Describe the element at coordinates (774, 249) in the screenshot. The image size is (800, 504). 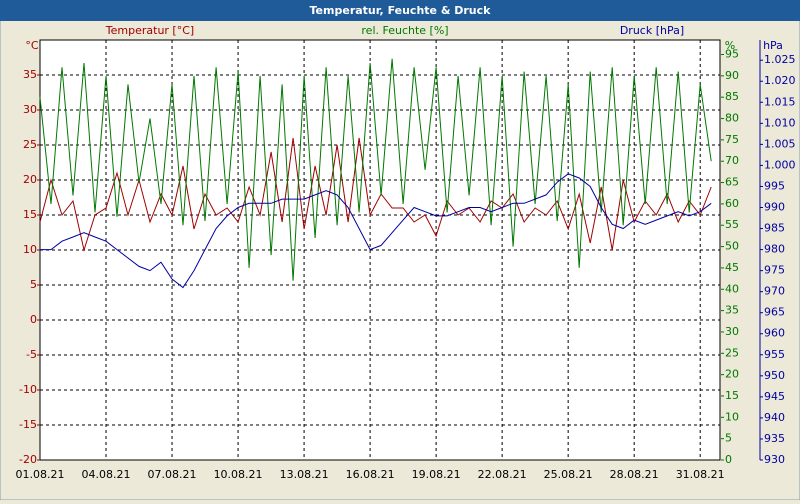
I see `y-tick-label: 980` at that location.